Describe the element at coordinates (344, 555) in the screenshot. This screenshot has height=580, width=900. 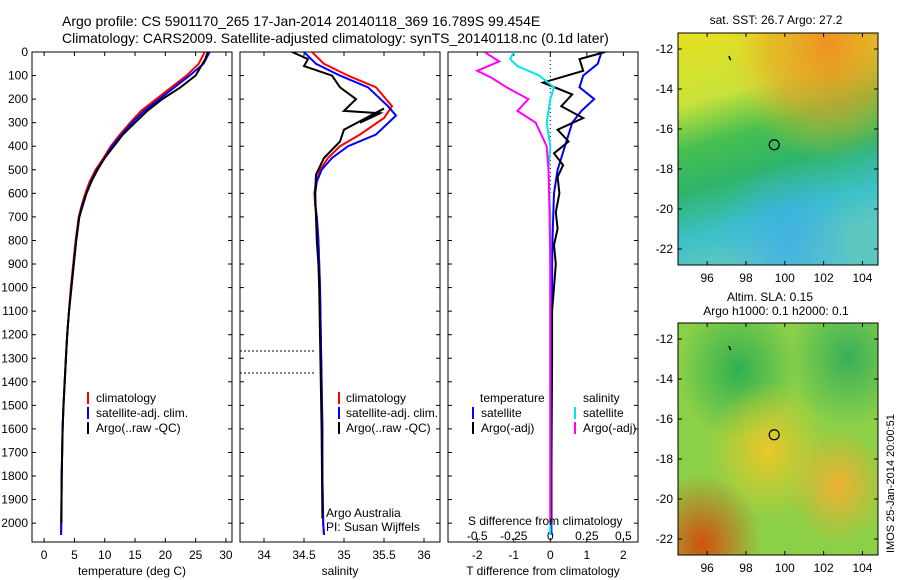
I see `x-tick-label: 35` at that location.